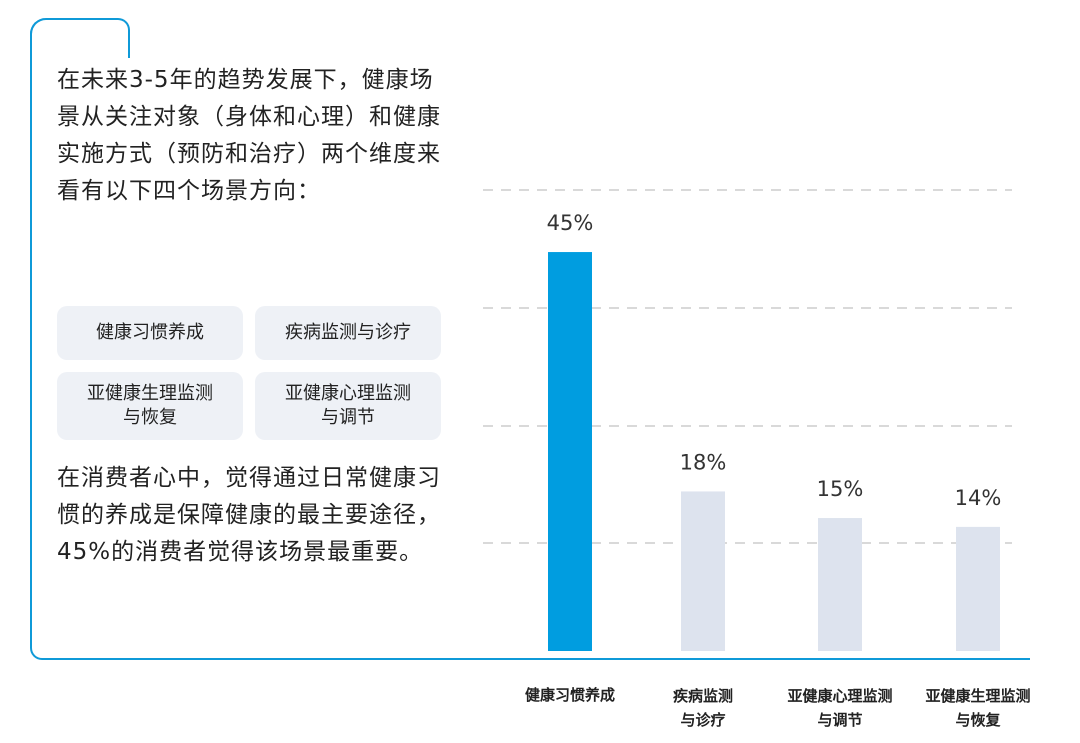 This screenshot has width=1080, height=743. Describe the element at coordinates (570, 223) in the screenshot. I see `value-label-0: 45%` at that location.